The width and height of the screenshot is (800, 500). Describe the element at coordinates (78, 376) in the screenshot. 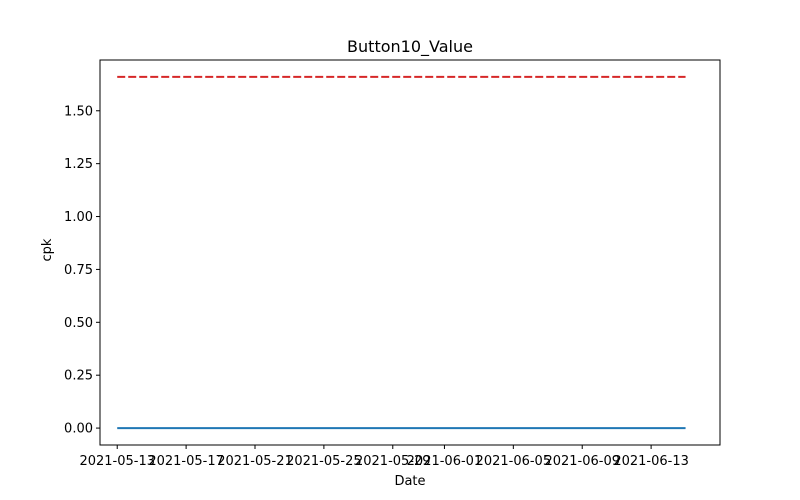

I see `y-tick-label: 0.25` at that location.